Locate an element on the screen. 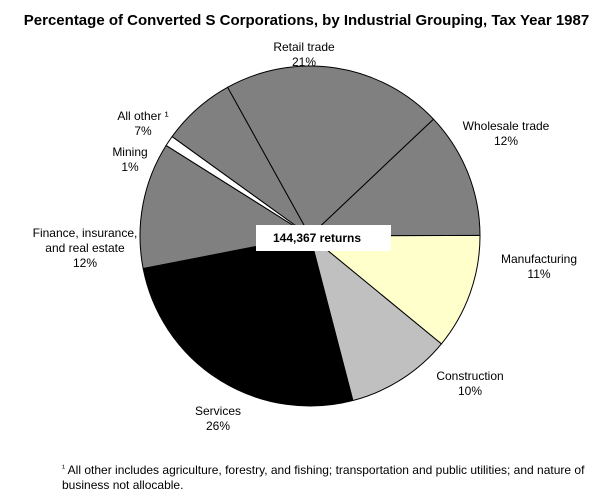  footnote-marker: ¹ is located at coordinates (63, 468).